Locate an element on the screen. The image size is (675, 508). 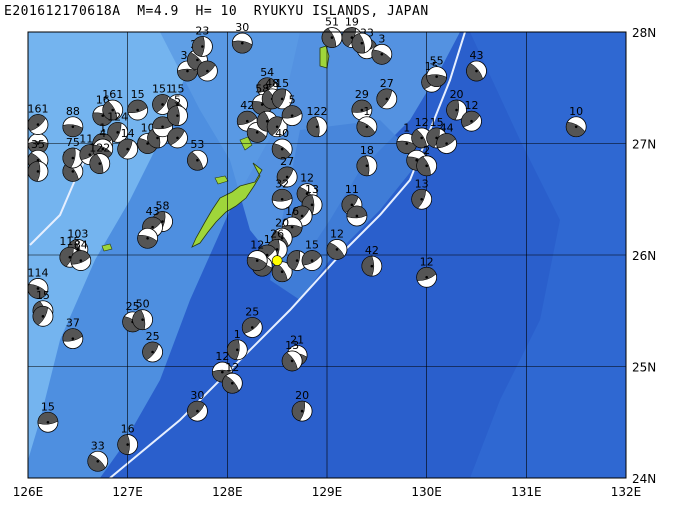
mechanism-depth-label: 115 is located at coordinates (69, 241).